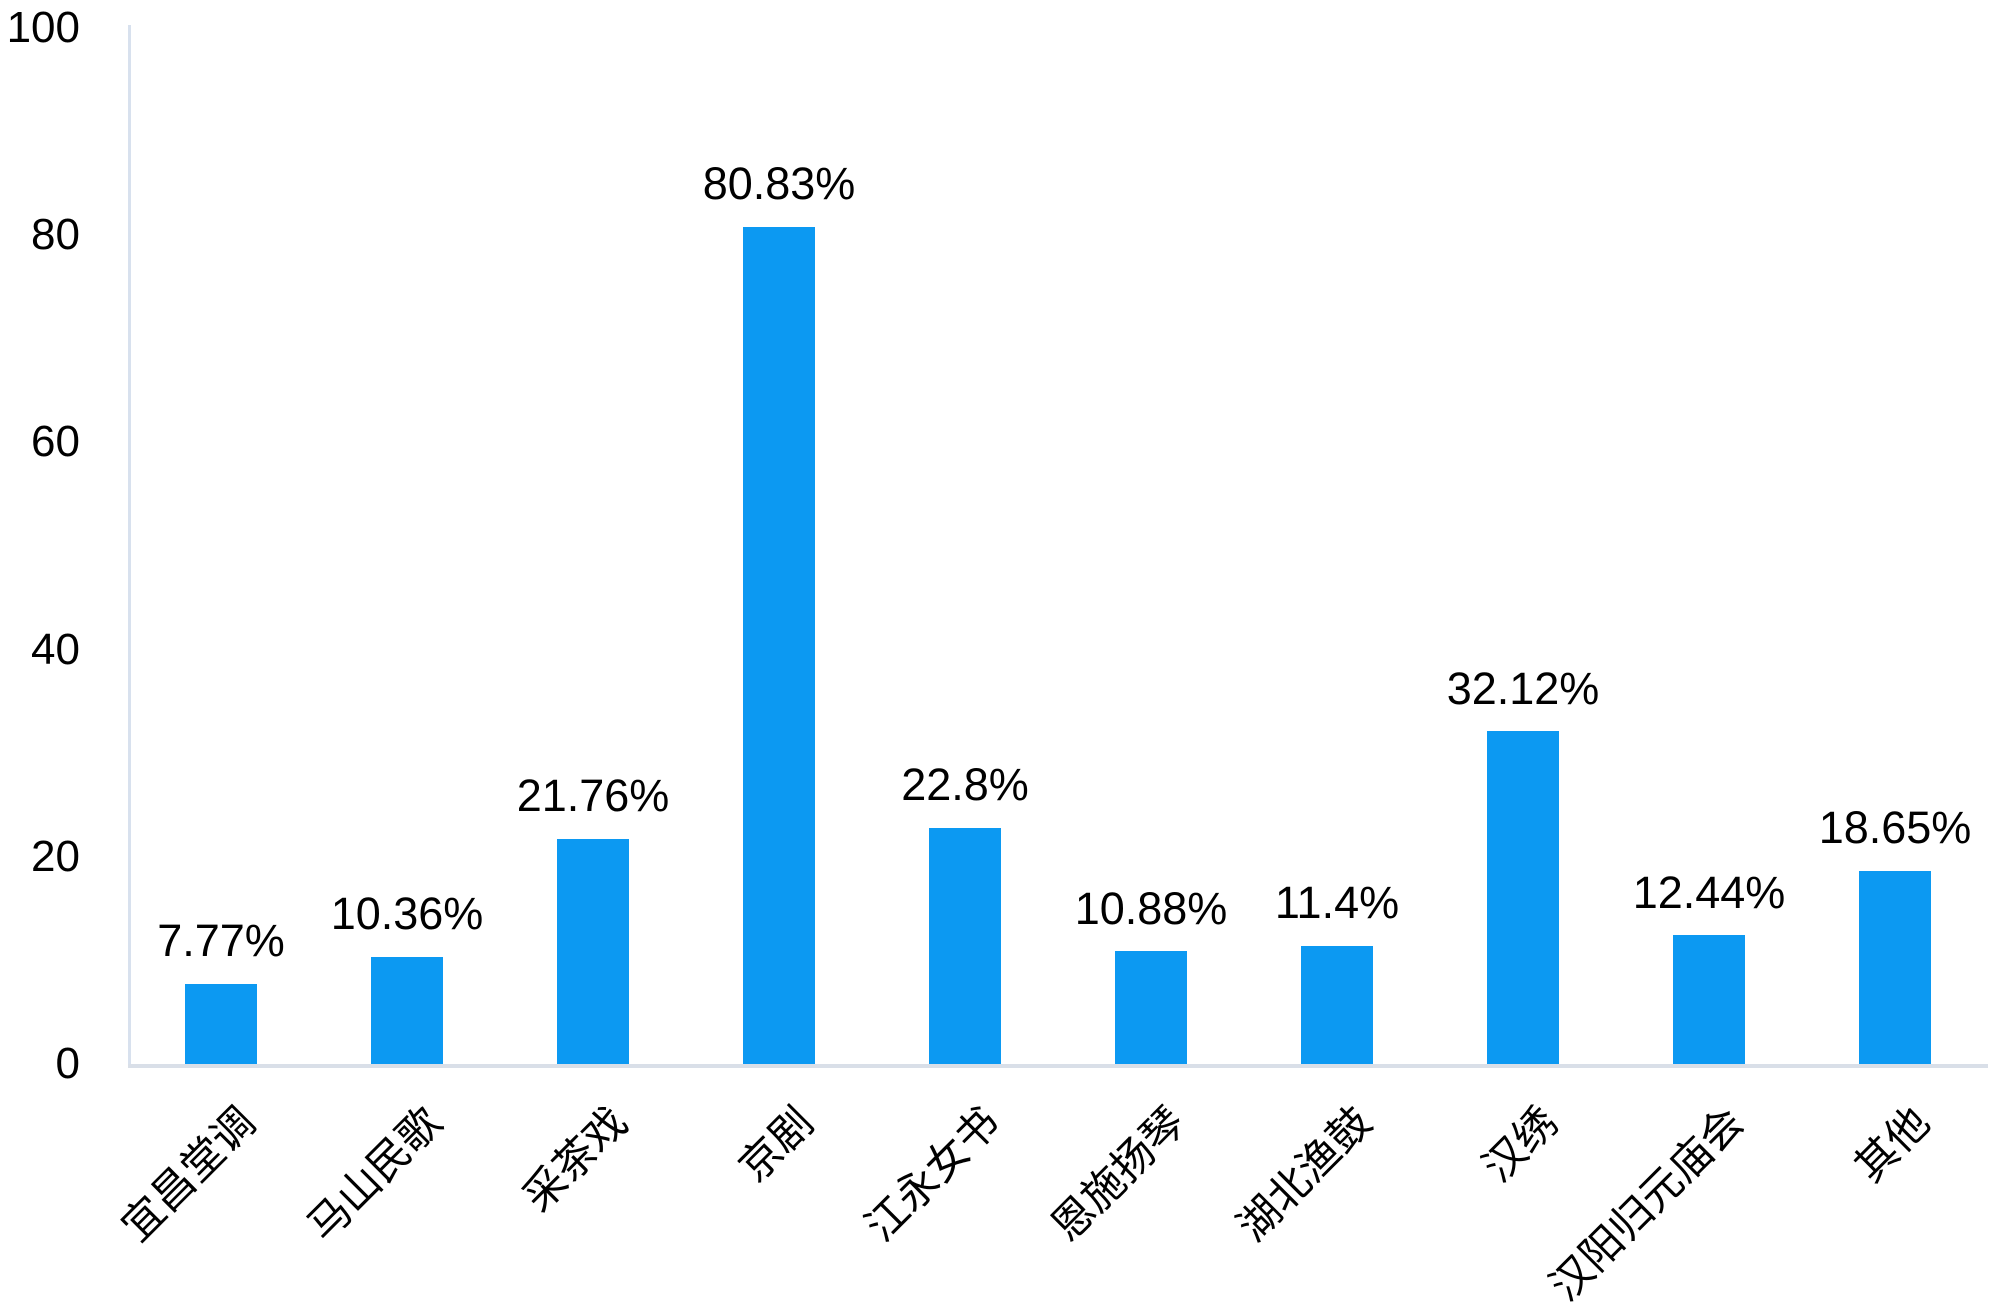 The height and width of the screenshot is (1311, 2000). I want to click on x-axis-label: 京剧, so click(776, 1144).